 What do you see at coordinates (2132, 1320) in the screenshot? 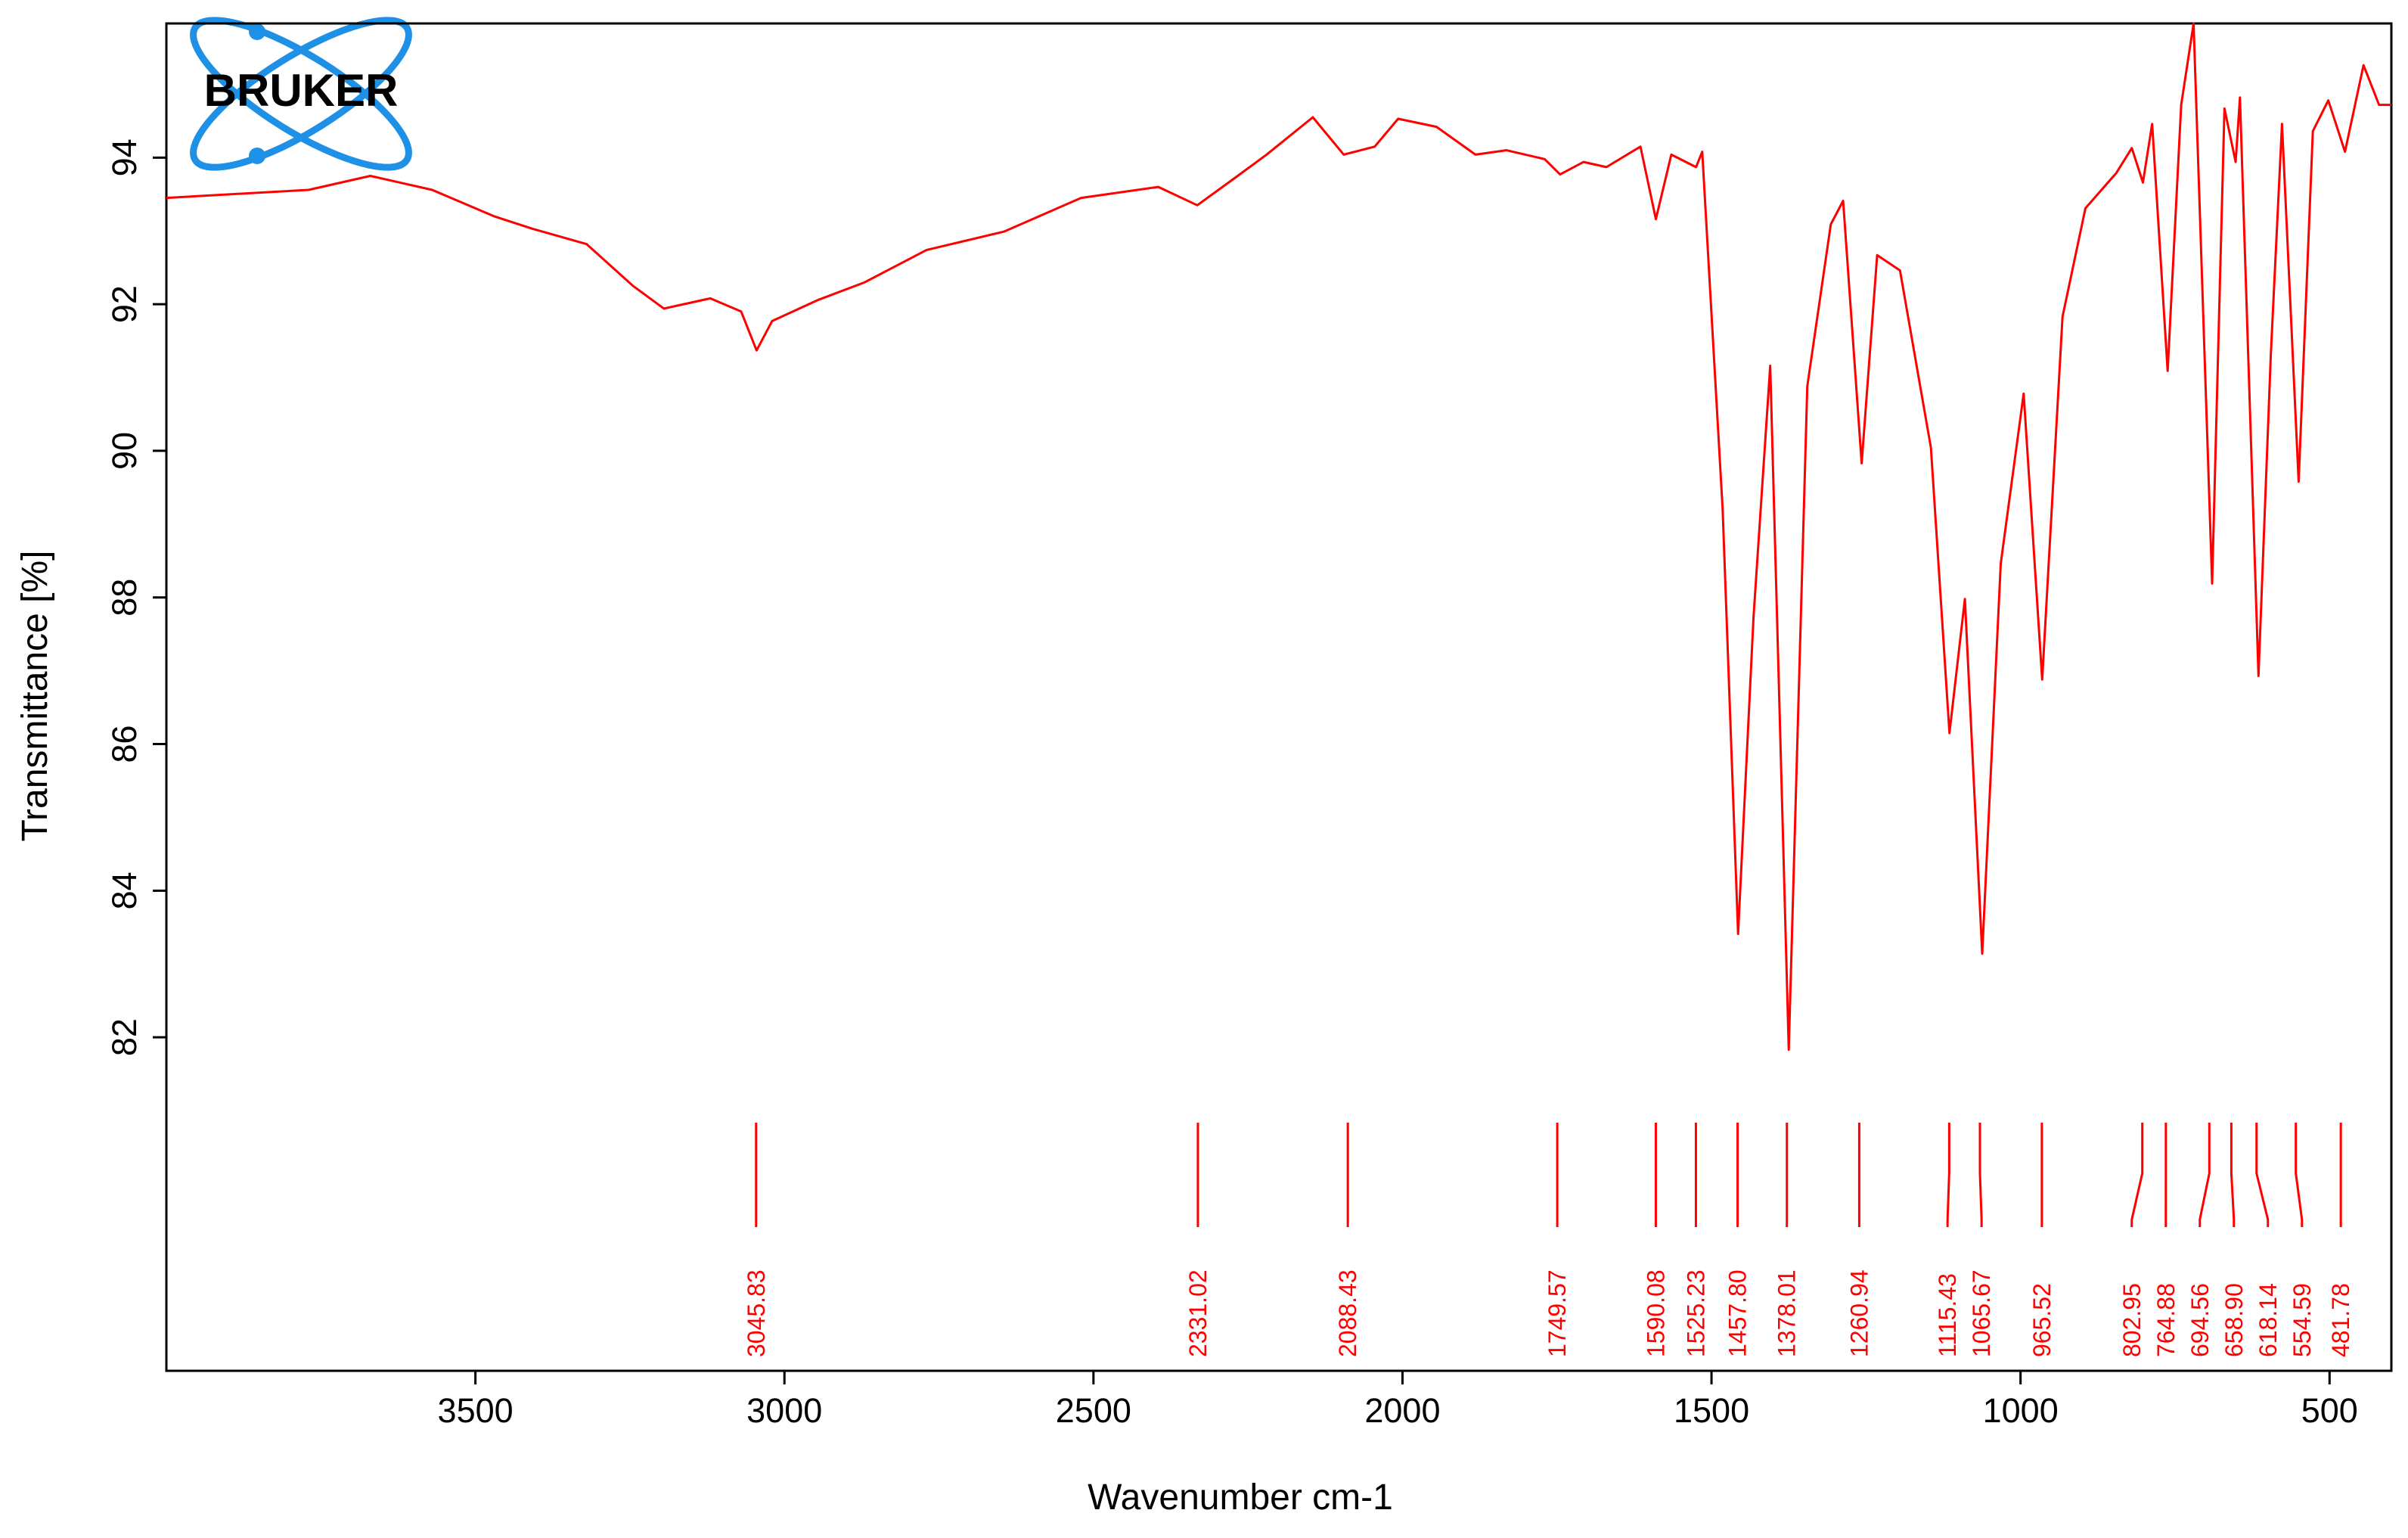
I see `peak-label: 802.95` at bounding box center [2132, 1320].